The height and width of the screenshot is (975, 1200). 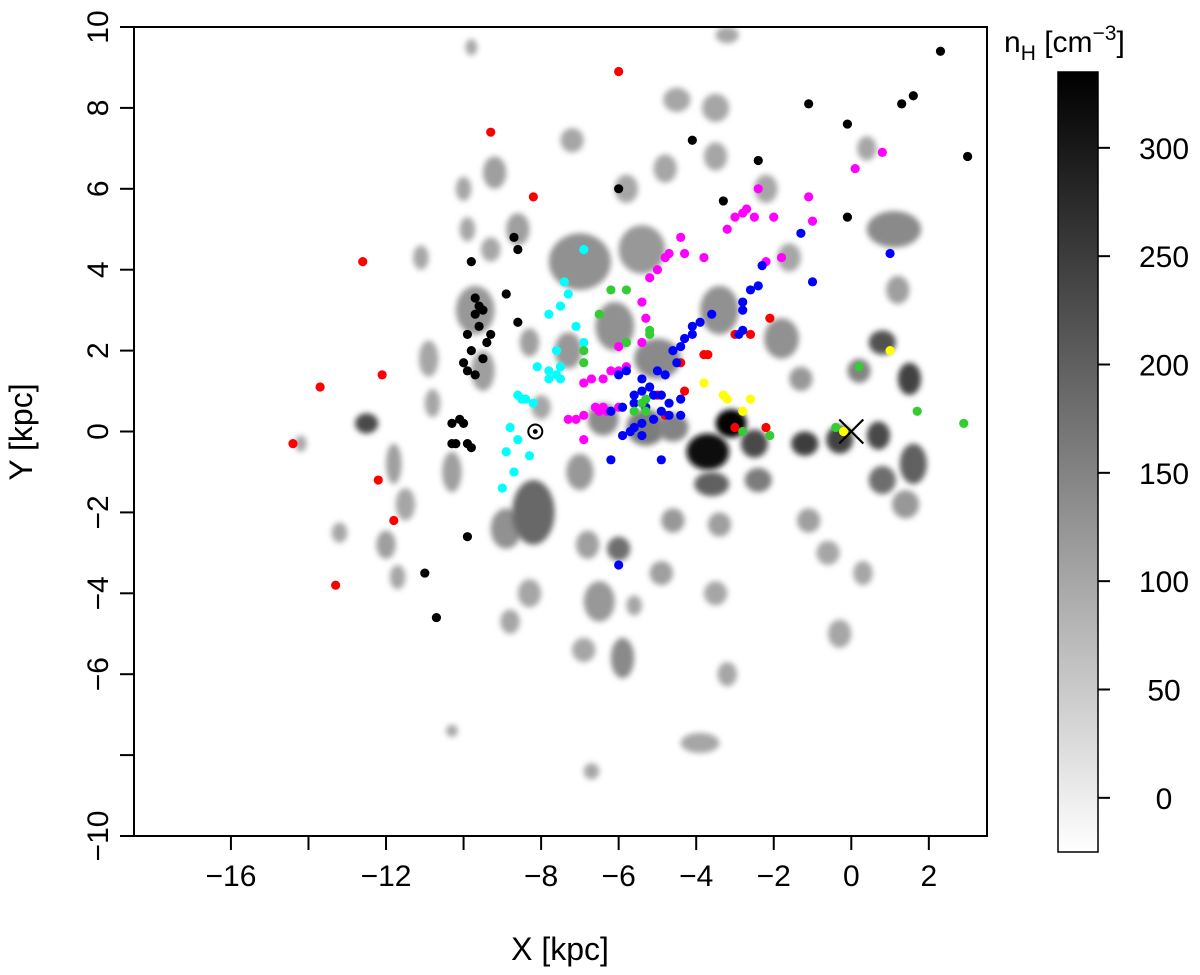 What do you see at coordinates (1164, 149) in the screenshot?
I see `colorbar-tick-label: 300` at bounding box center [1164, 149].